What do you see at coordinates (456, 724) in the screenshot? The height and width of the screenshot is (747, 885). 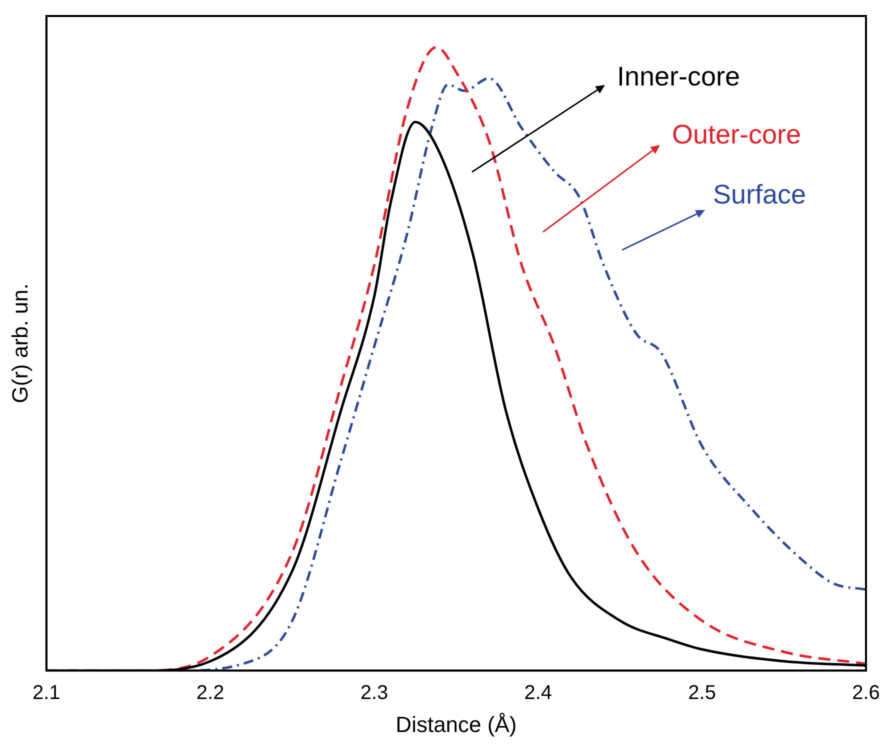 I see `x-axis-title: Distance (Å)` at bounding box center [456, 724].